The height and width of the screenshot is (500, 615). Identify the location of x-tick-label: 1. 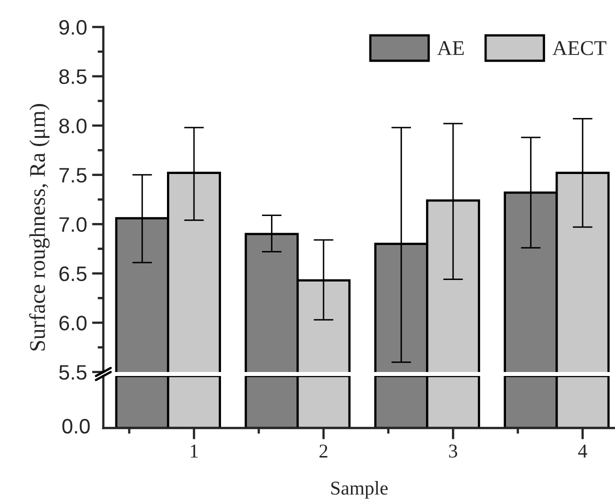
(194, 451).